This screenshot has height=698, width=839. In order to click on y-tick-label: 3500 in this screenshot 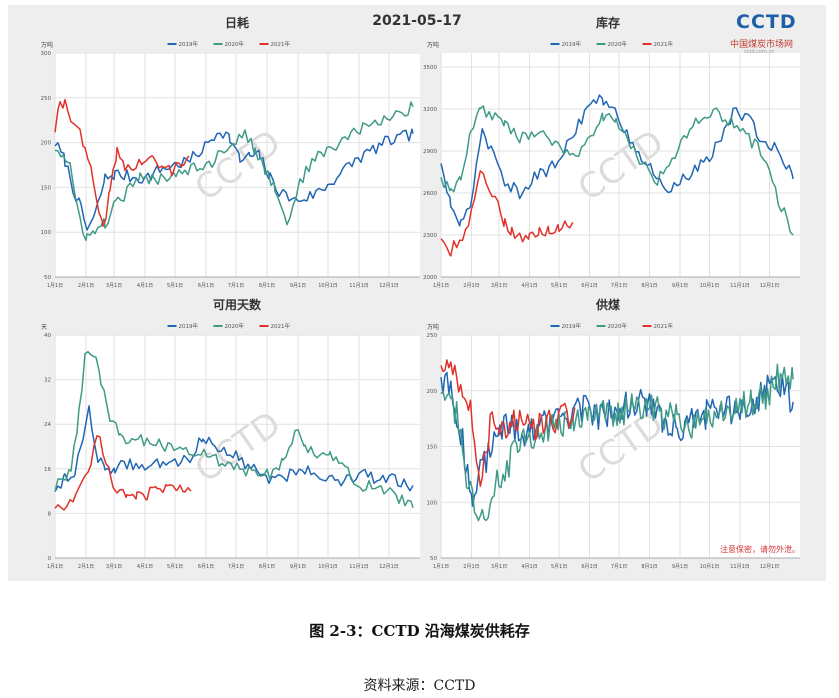, I will do `click(430, 68)`.